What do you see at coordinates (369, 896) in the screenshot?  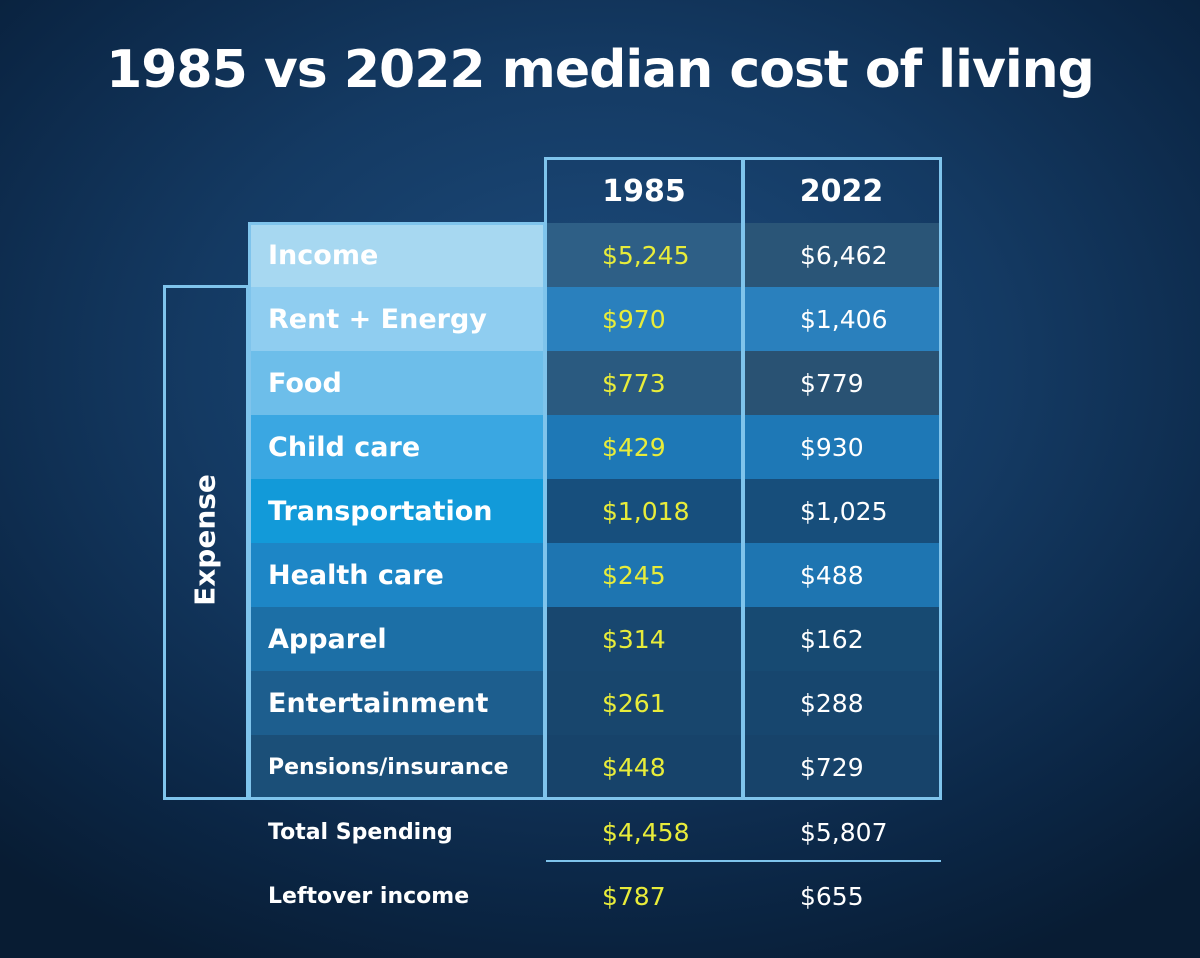 I see `leftover-income-label: Leftover income` at bounding box center [369, 896].